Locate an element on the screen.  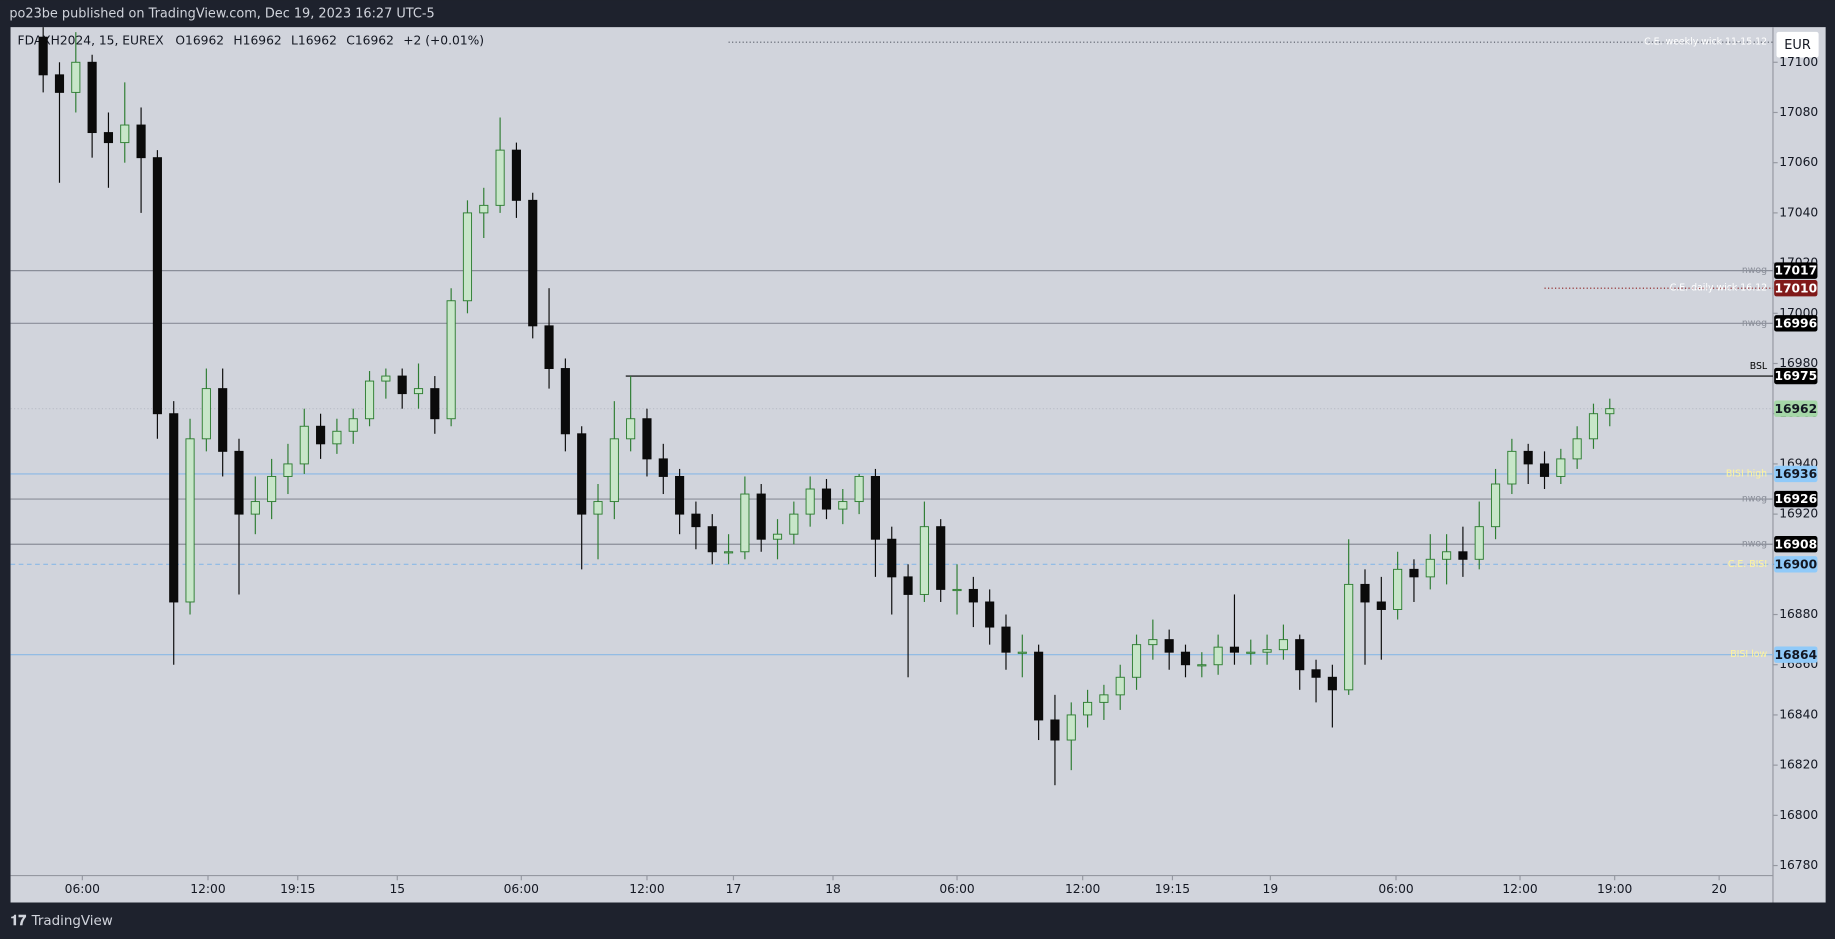
price-box-label: 16962 is located at coordinates (1795, 409).